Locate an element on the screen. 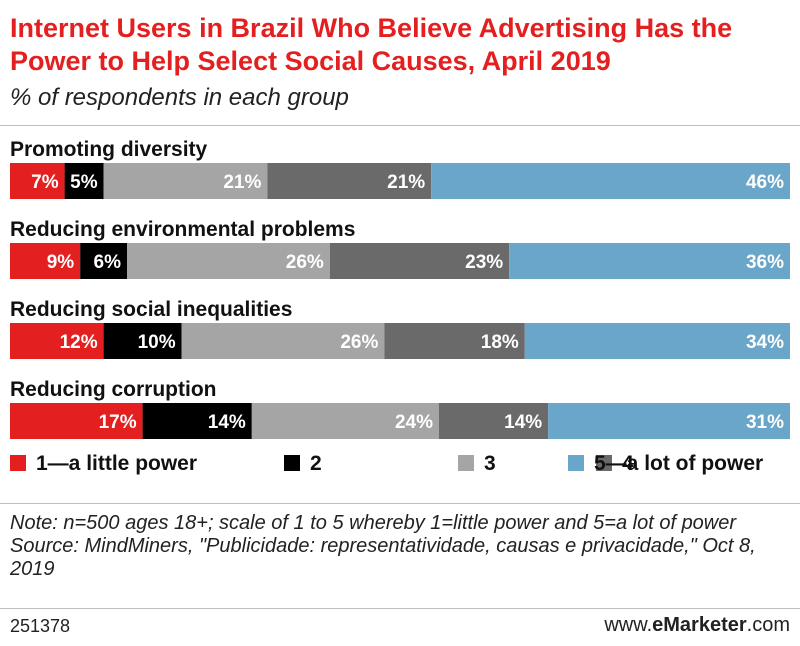 This screenshot has height=646, width=800. category-label: Reducing social inequalities is located at coordinates (151, 309).